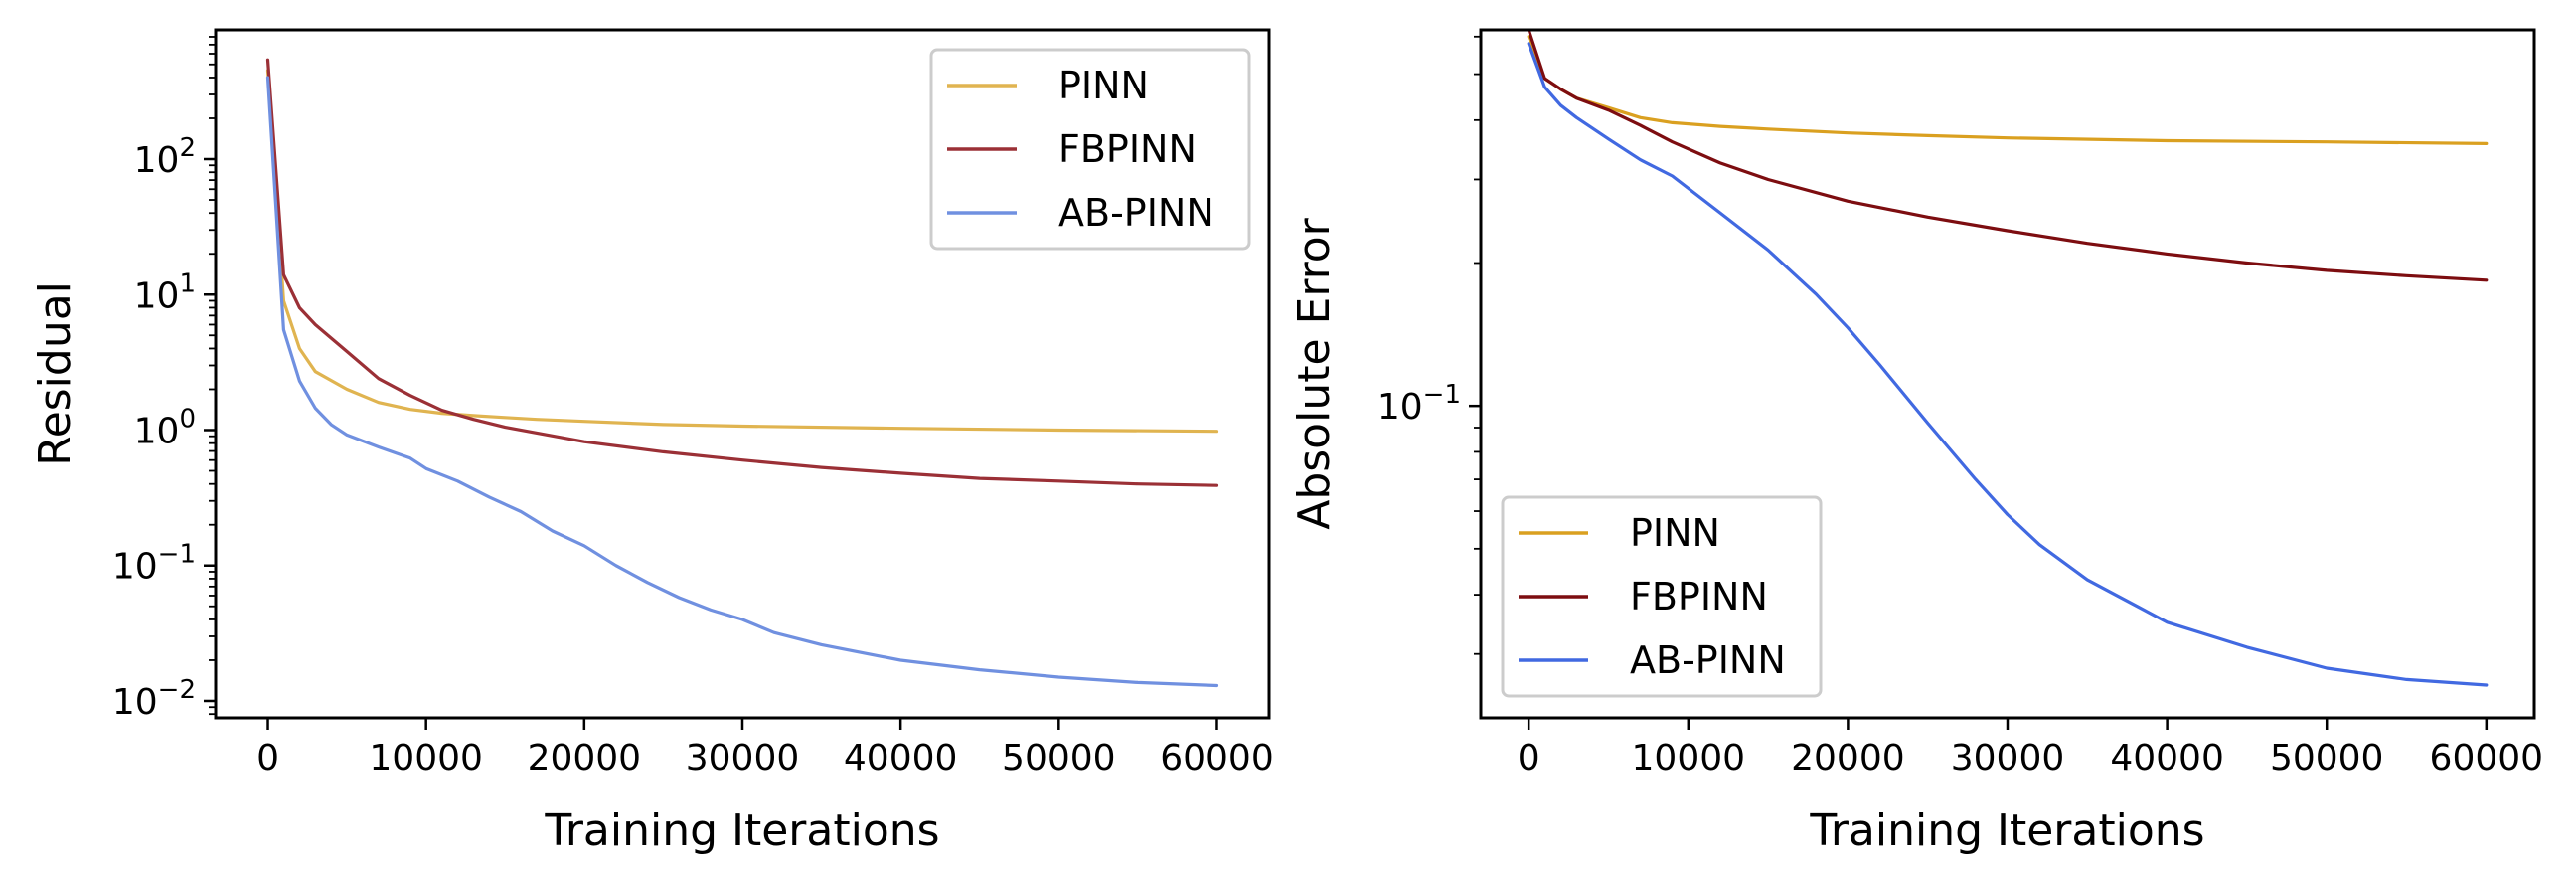 The image size is (2576, 883). Describe the element at coordinates (1127, 149) in the screenshot. I see `residual-legend-label-fbpinn: FBPINN` at that location.